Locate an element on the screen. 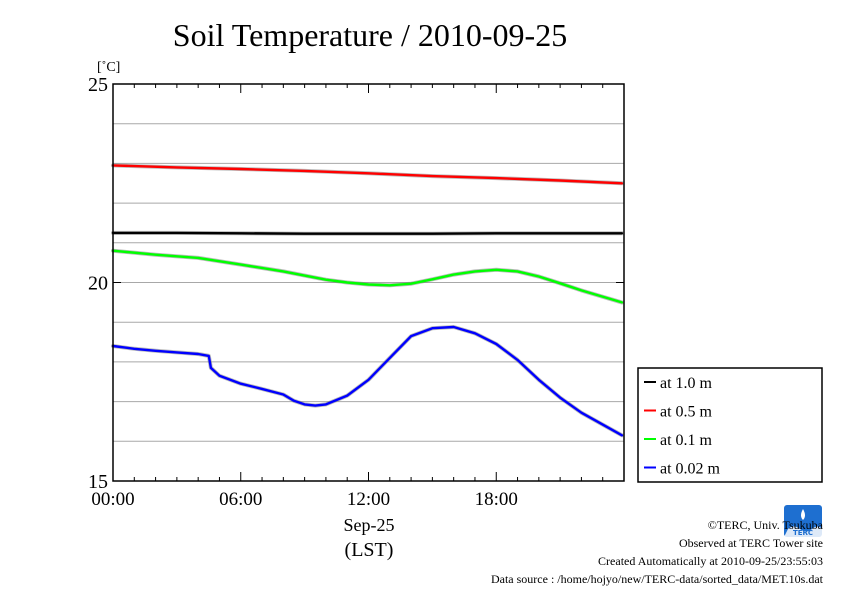 The width and height of the screenshot is (842, 595). copyright-text: ©TERC, Univ. Tsukuba is located at coordinates (765, 525).